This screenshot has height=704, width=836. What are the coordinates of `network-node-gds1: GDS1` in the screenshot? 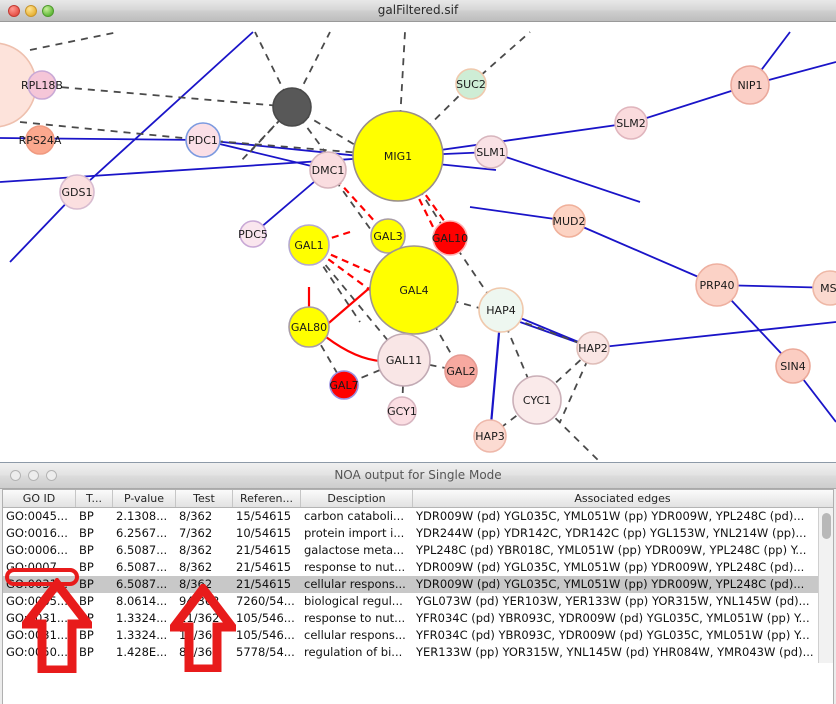 It's located at (77, 192).